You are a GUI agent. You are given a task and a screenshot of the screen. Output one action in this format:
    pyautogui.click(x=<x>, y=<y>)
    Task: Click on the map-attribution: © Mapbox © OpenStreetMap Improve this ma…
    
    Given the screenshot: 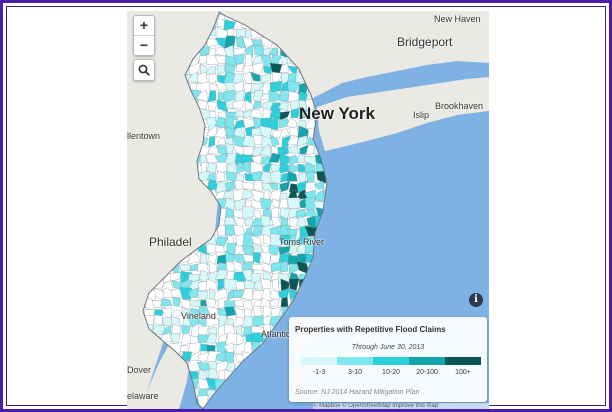 What is the action you would take?
    pyautogui.click(x=401, y=406)
    